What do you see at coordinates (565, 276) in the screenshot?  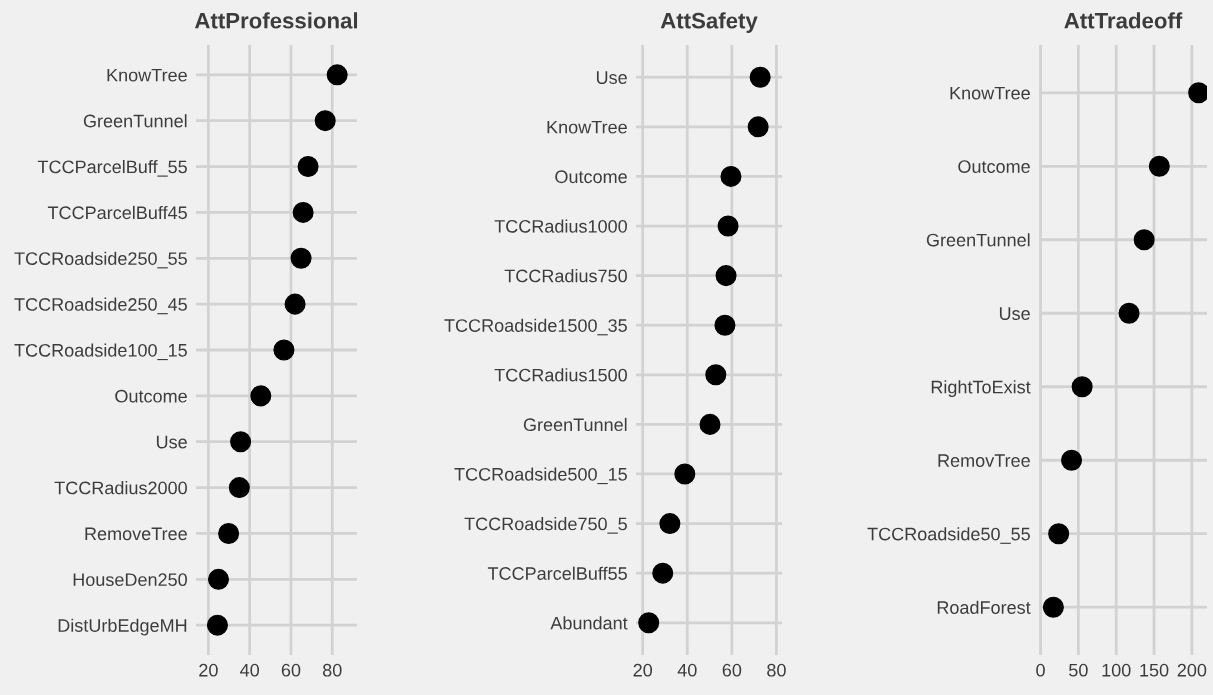 I see `y-tick-label: TCCRadius750` at bounding box center [565, 276].